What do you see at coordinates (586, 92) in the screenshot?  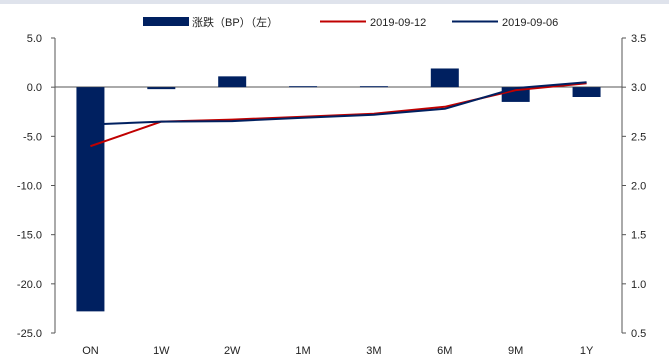 I see `bar-1Y` at bounding box center [586, 92].